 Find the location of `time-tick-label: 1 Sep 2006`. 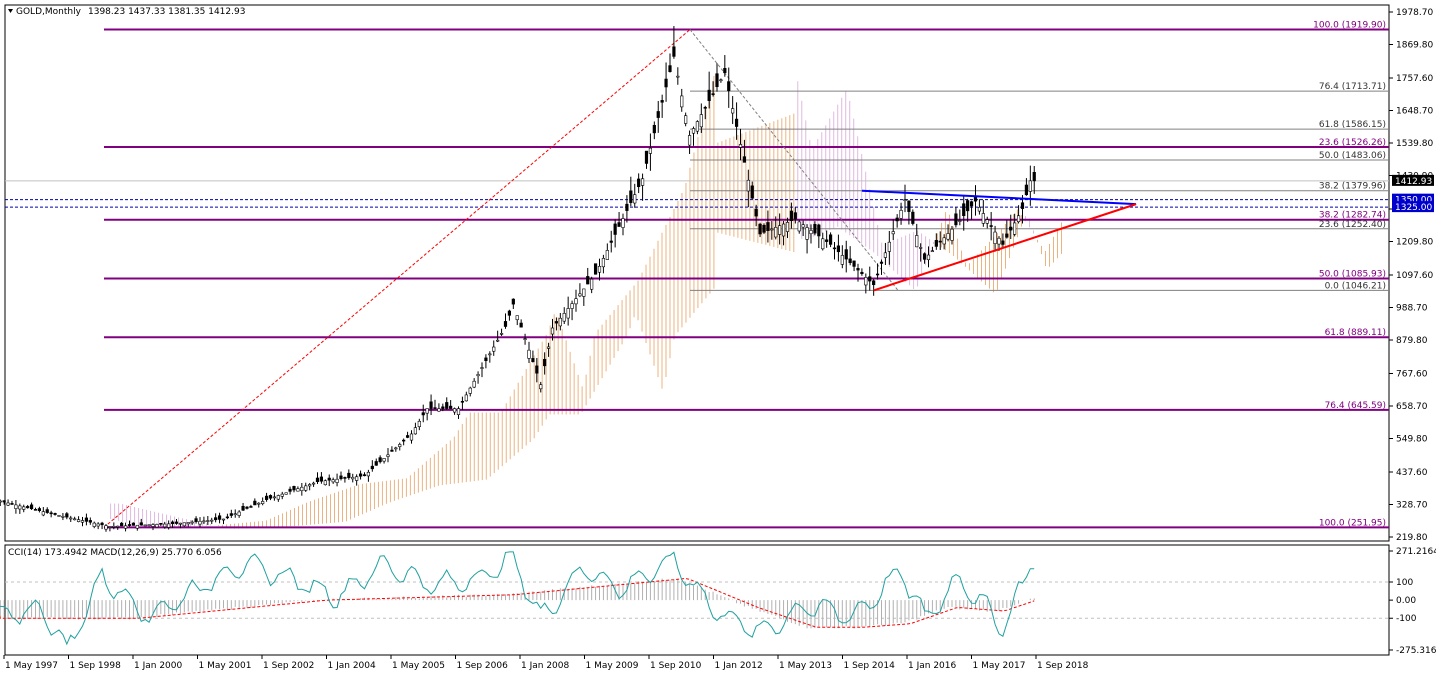

time-tick-label: 1 Sep 2006 is located at coordinates (483, 666).